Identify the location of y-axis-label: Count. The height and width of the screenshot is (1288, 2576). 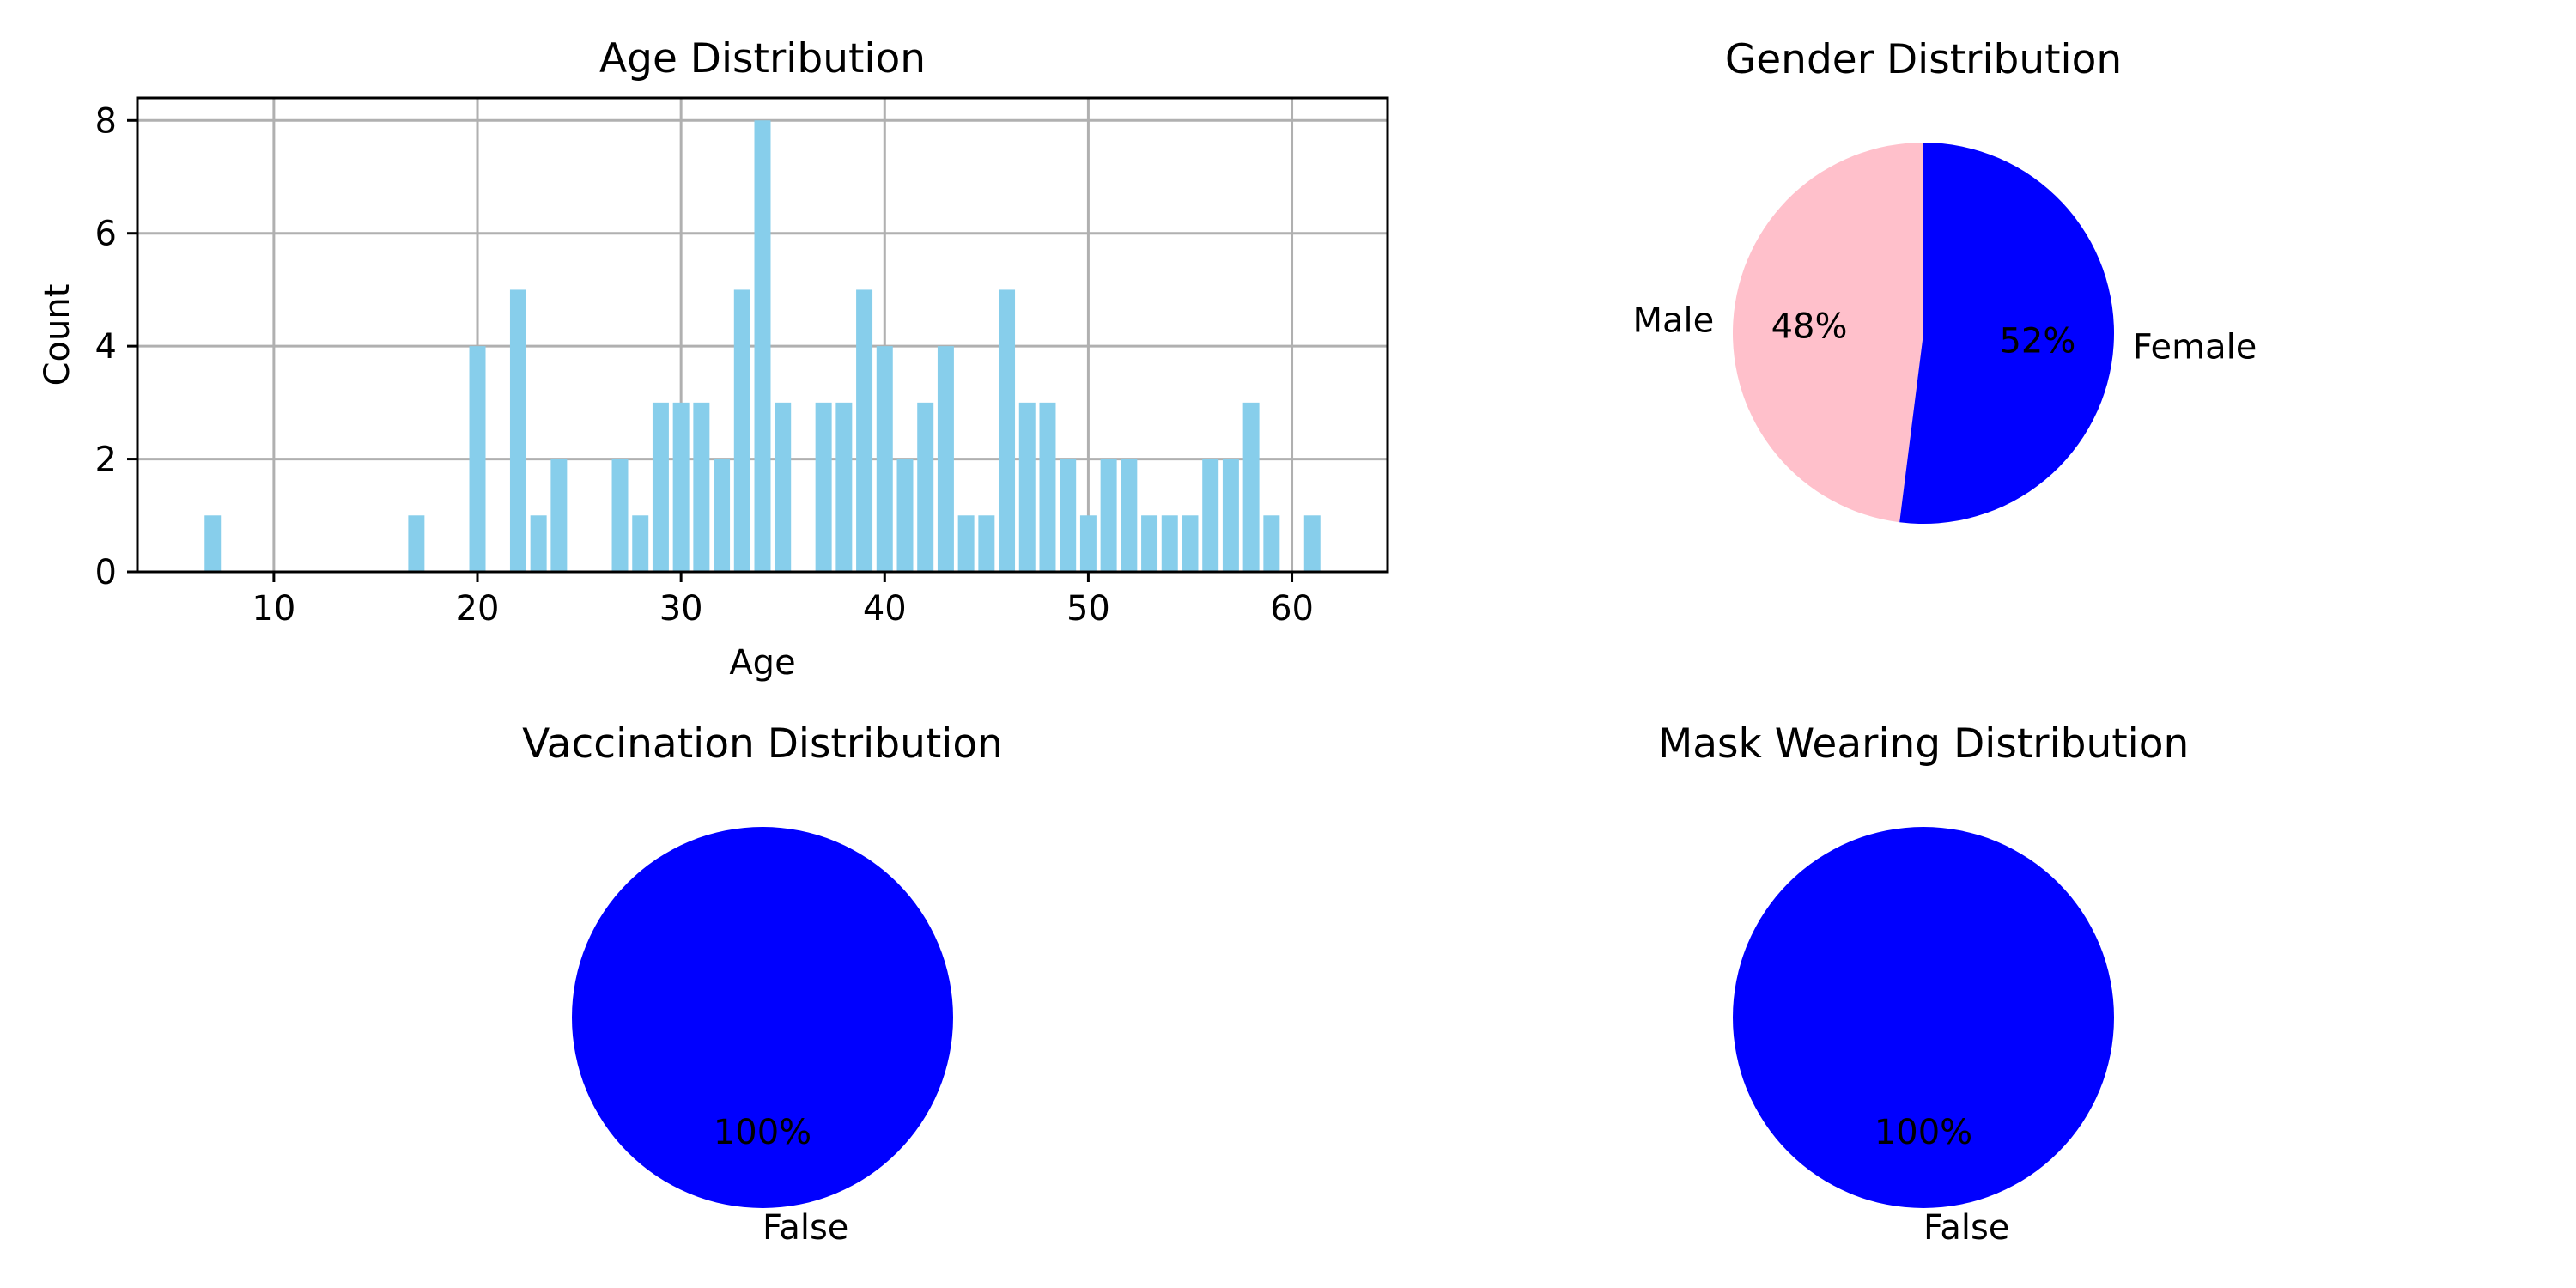
(58, 335).